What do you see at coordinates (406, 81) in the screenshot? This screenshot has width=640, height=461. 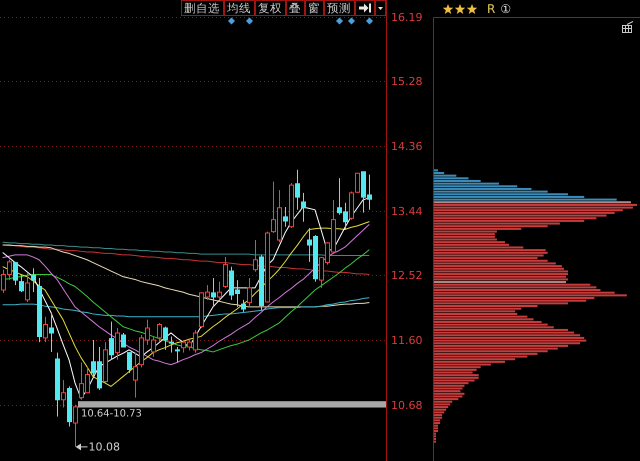 I see `y-tick-label: 15.28` at bounding box center [406, 81].